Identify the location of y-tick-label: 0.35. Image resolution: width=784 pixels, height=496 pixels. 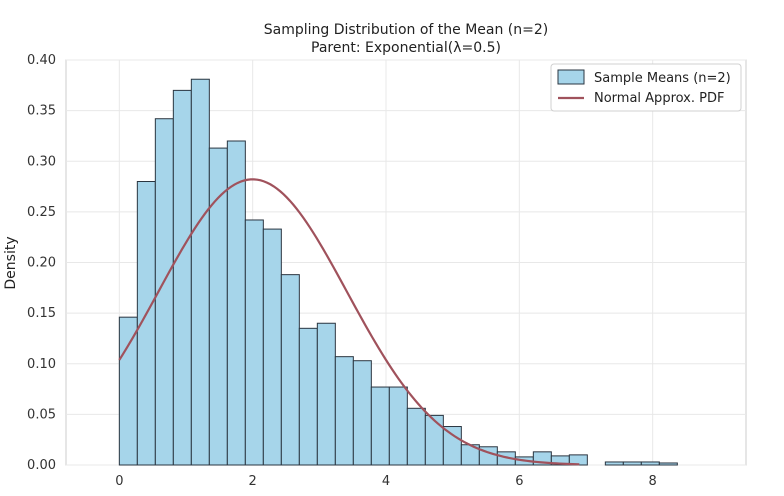
(41, 111).